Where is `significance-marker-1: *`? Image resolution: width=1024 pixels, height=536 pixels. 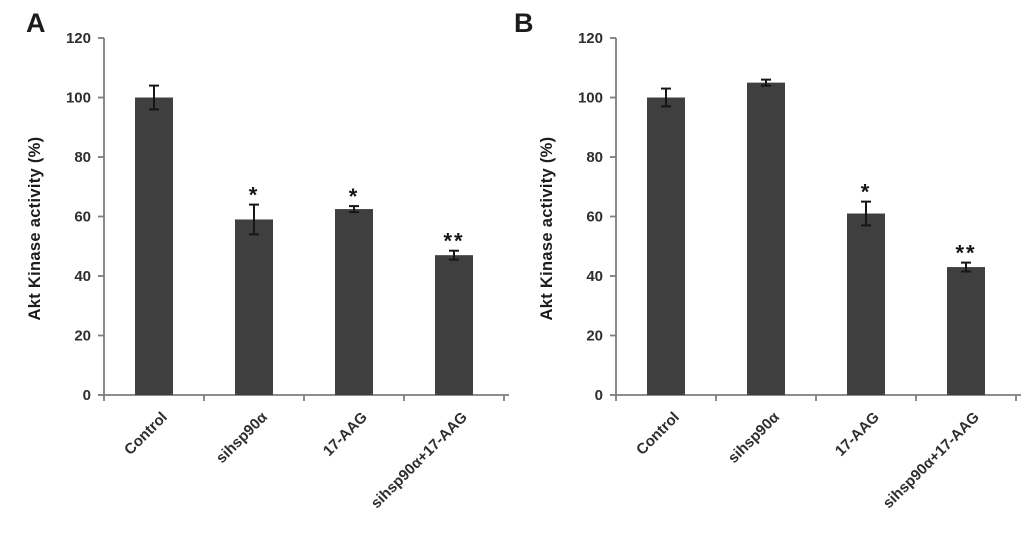
significance-marker-1: * is located at coordinates (254, 195).